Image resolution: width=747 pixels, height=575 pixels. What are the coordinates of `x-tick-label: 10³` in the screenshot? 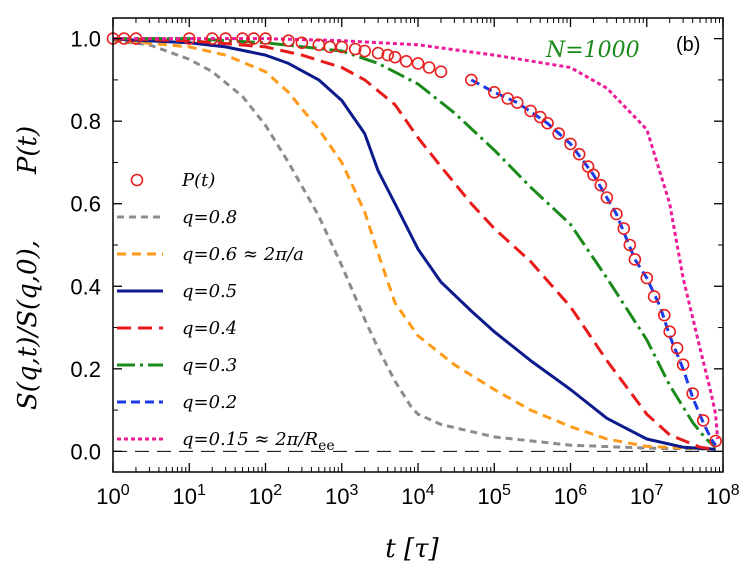 It's located at (341, 495).